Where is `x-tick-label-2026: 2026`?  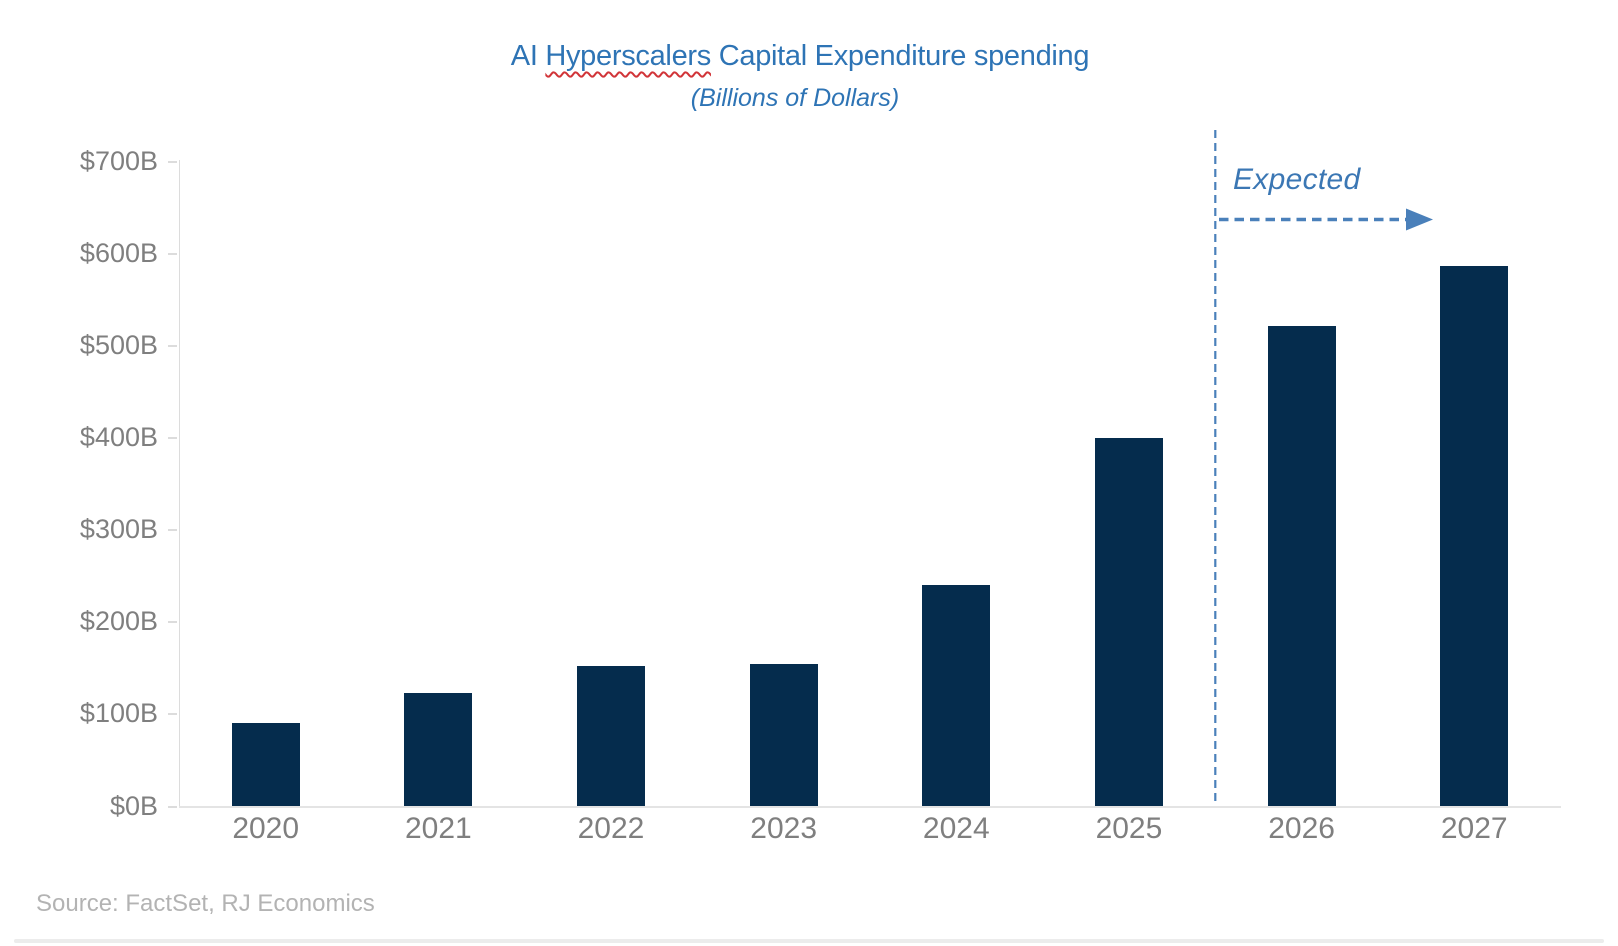 x-tick-label-2026: 2026 is located at coordinates (1301, 828).